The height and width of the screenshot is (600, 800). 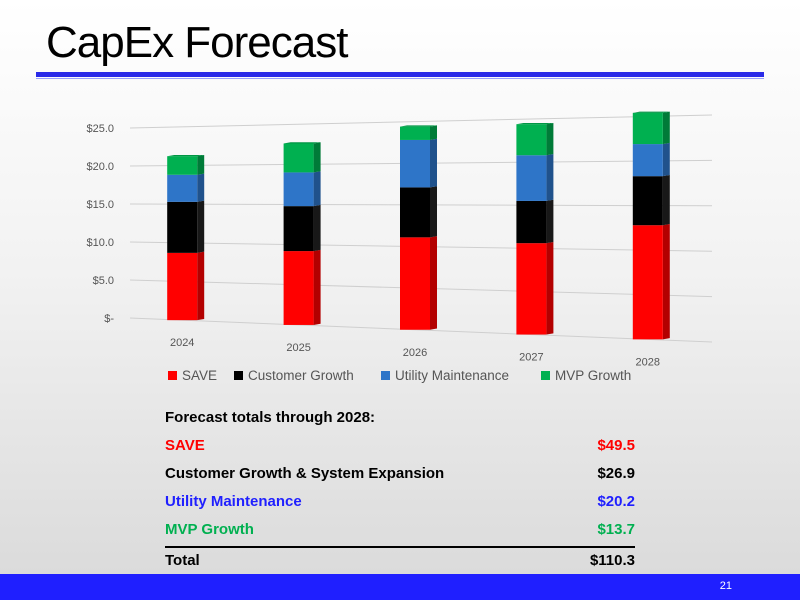 What do you see at coordinates (452, 375) in the screenshot?
I see `legend-label: Utility Maintenance` at bounding box center [452, 375].